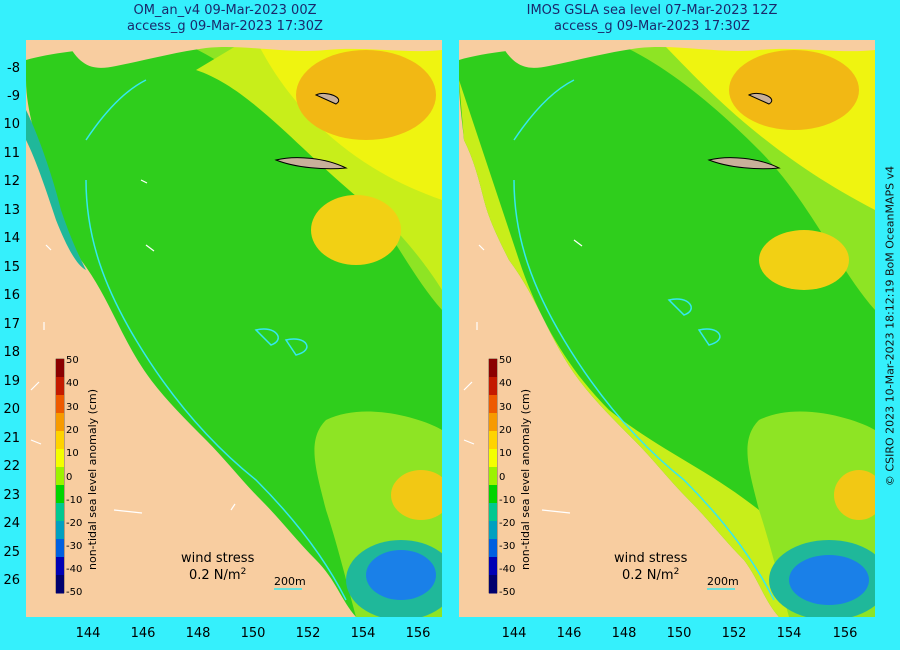 The width and height of the screenshot is (900, 650). What do you see at coordinates (11, 267) in the screenshot?
I see `lat-tick: 15` at bounding box center [11, 267].